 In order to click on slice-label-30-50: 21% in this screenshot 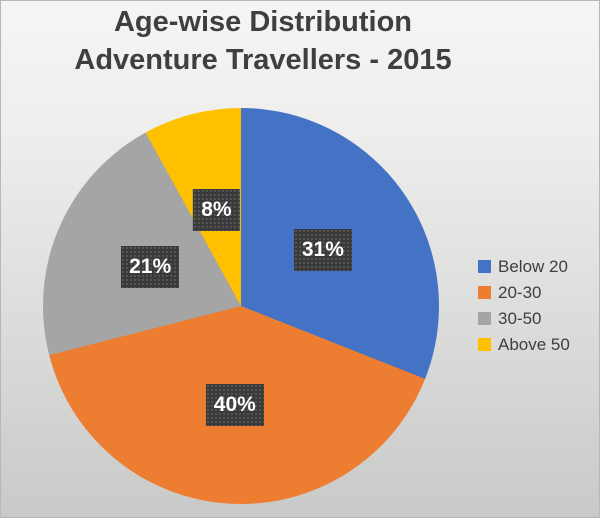, I will do `click(150, 266)`.